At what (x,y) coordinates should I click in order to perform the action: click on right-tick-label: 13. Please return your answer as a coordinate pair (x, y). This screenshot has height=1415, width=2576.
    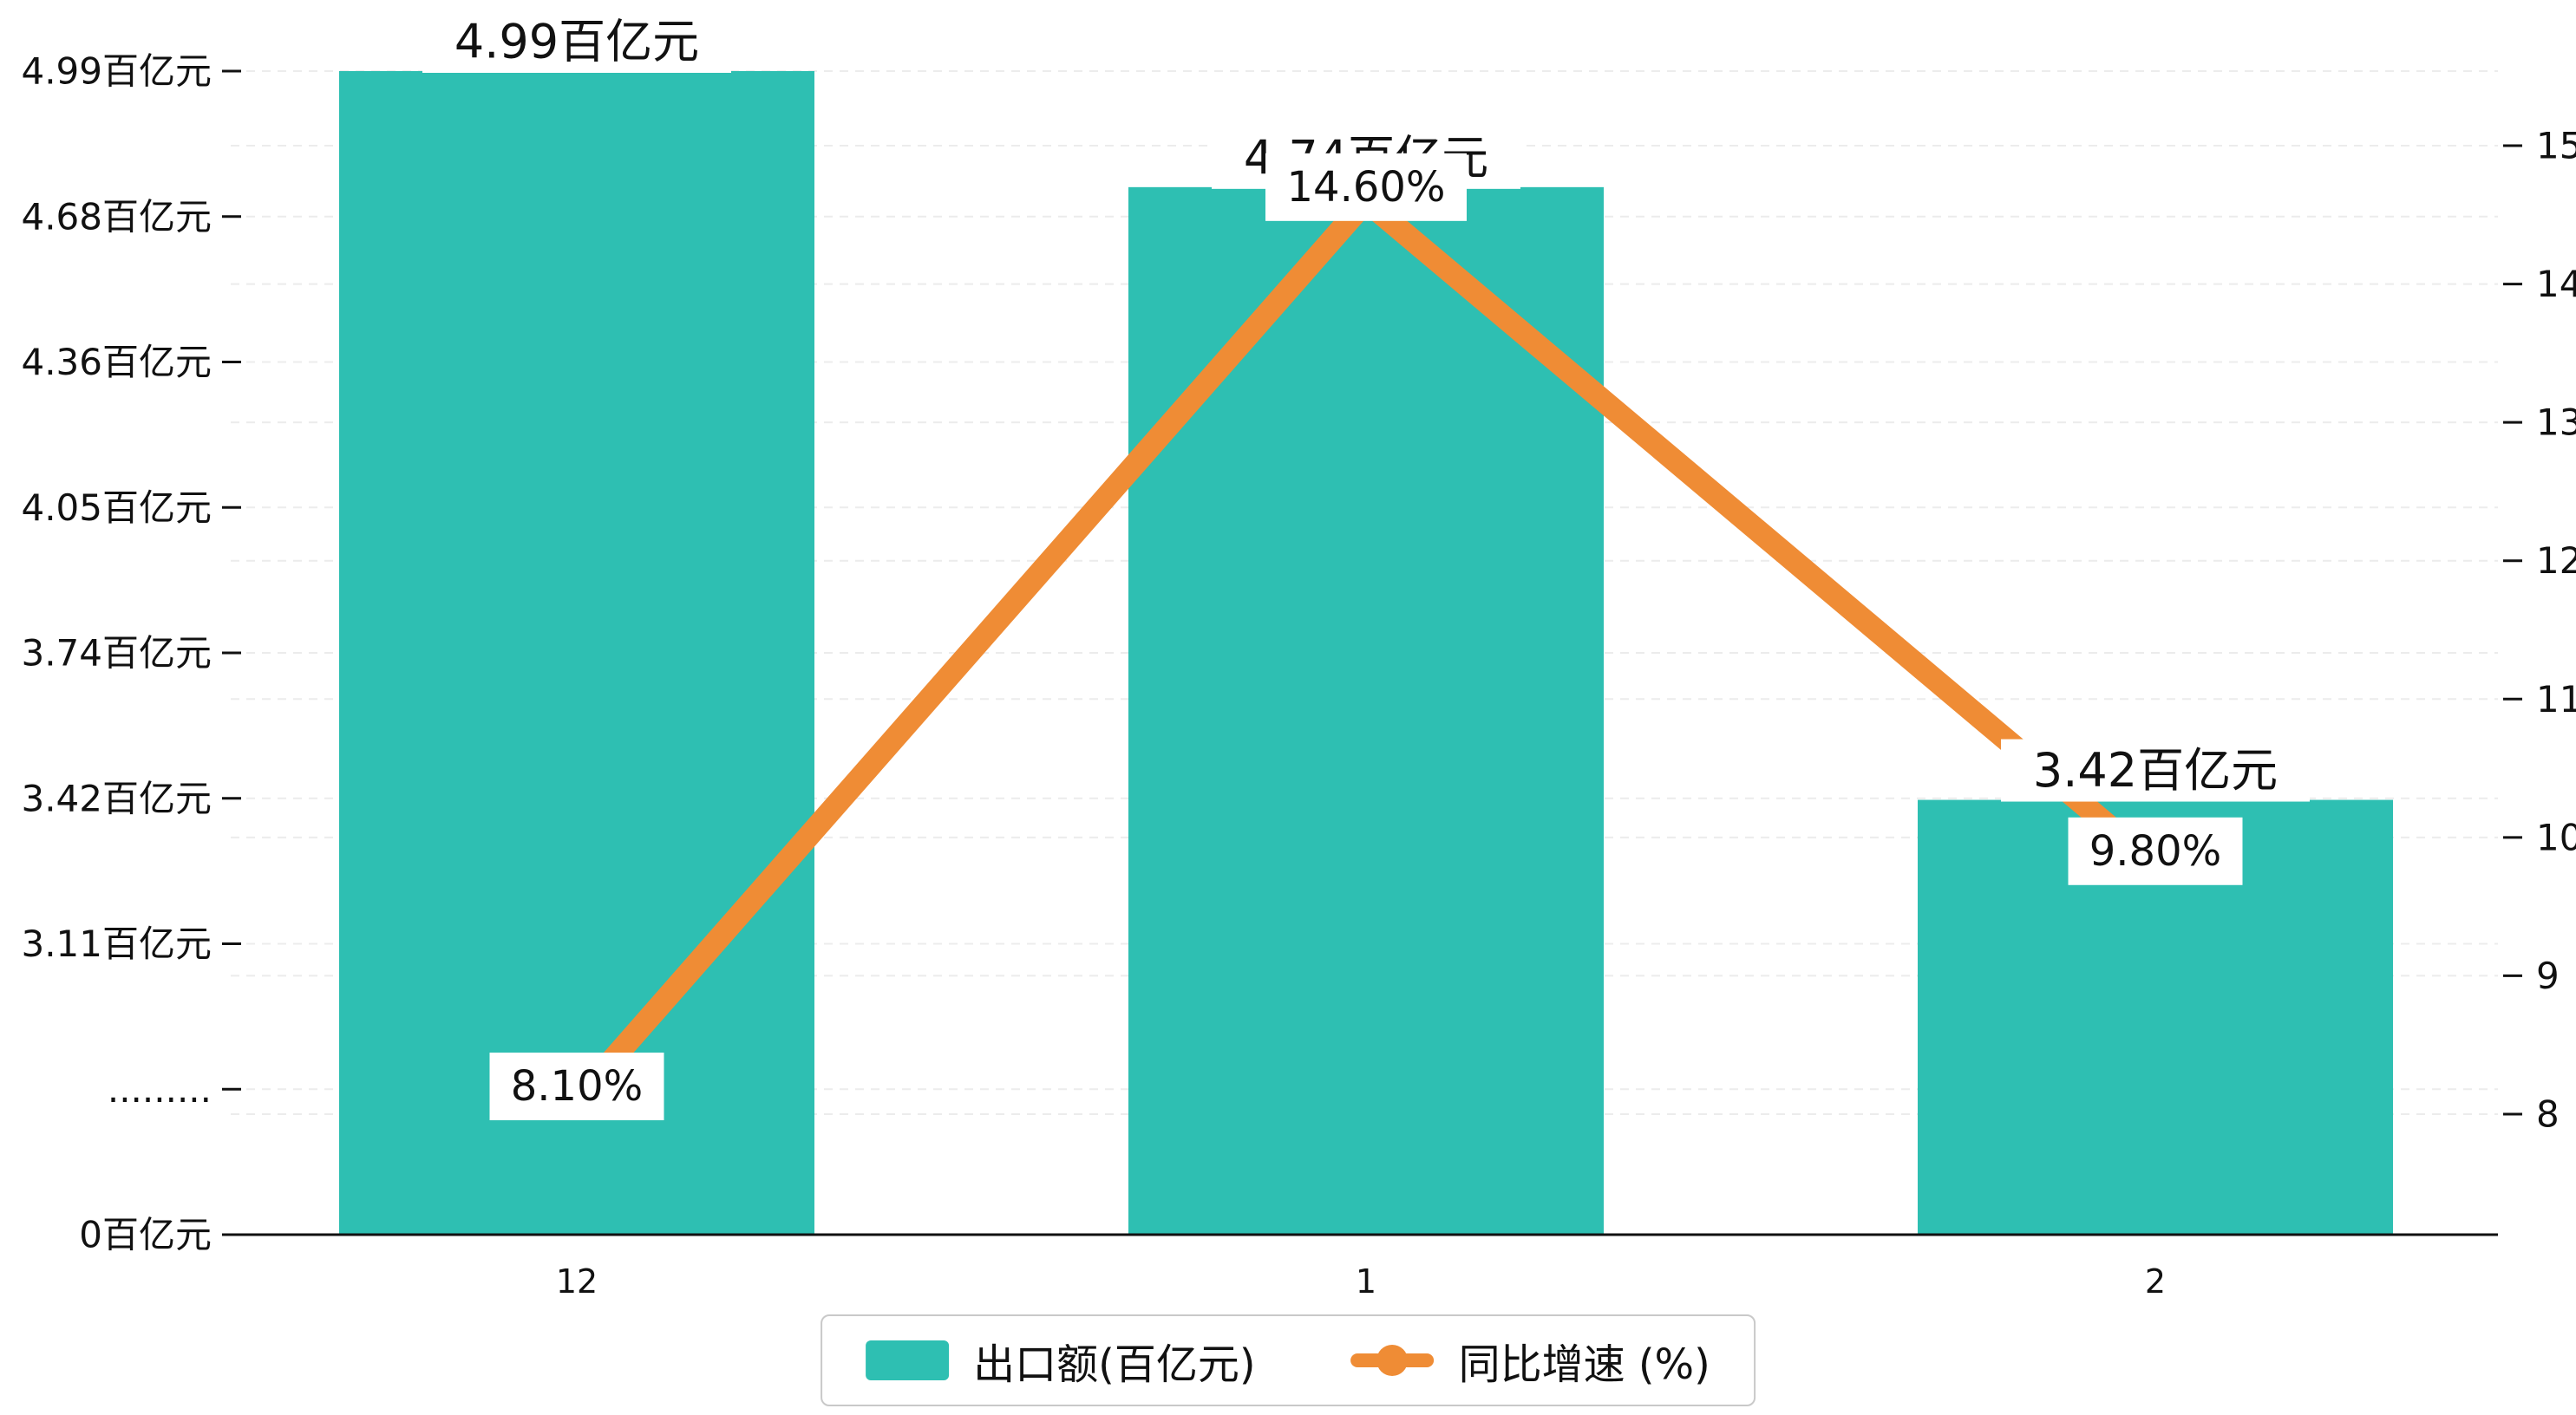
    Looking at the image, I should click on (2556, 422).